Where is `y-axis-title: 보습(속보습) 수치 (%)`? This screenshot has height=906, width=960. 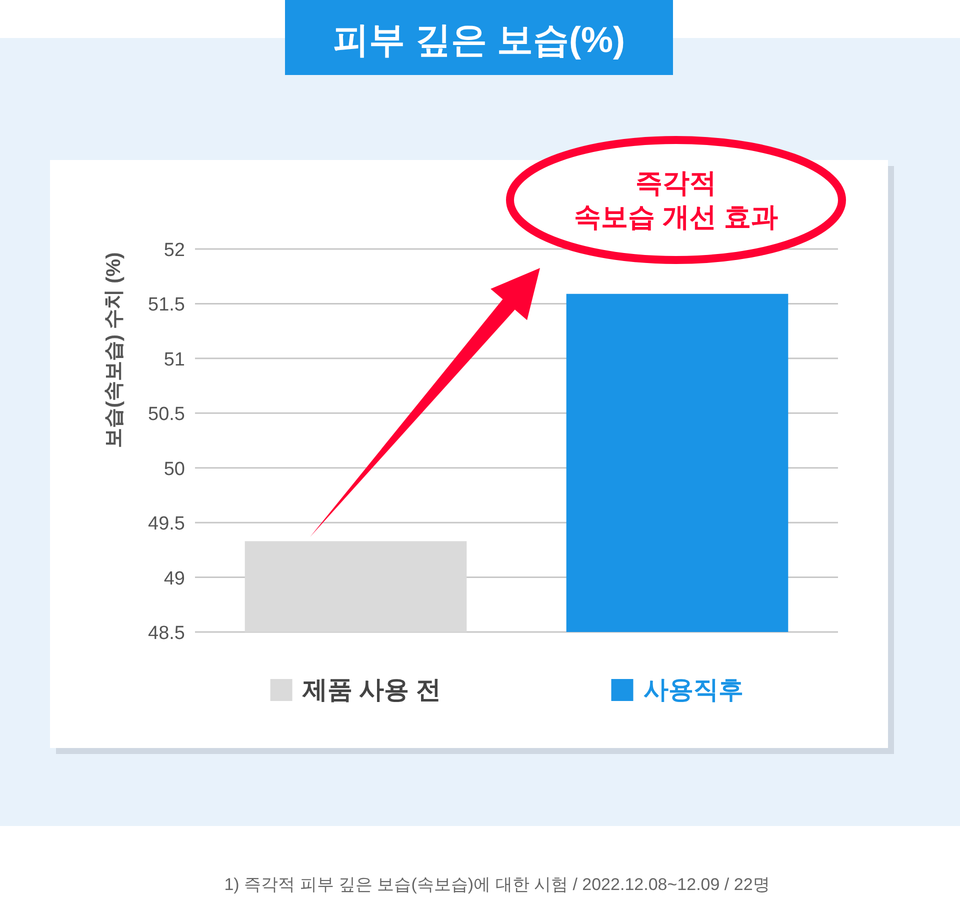
y-axis-title: 보습(속보습) 수치 (%) is located at coordinates (114, 350).